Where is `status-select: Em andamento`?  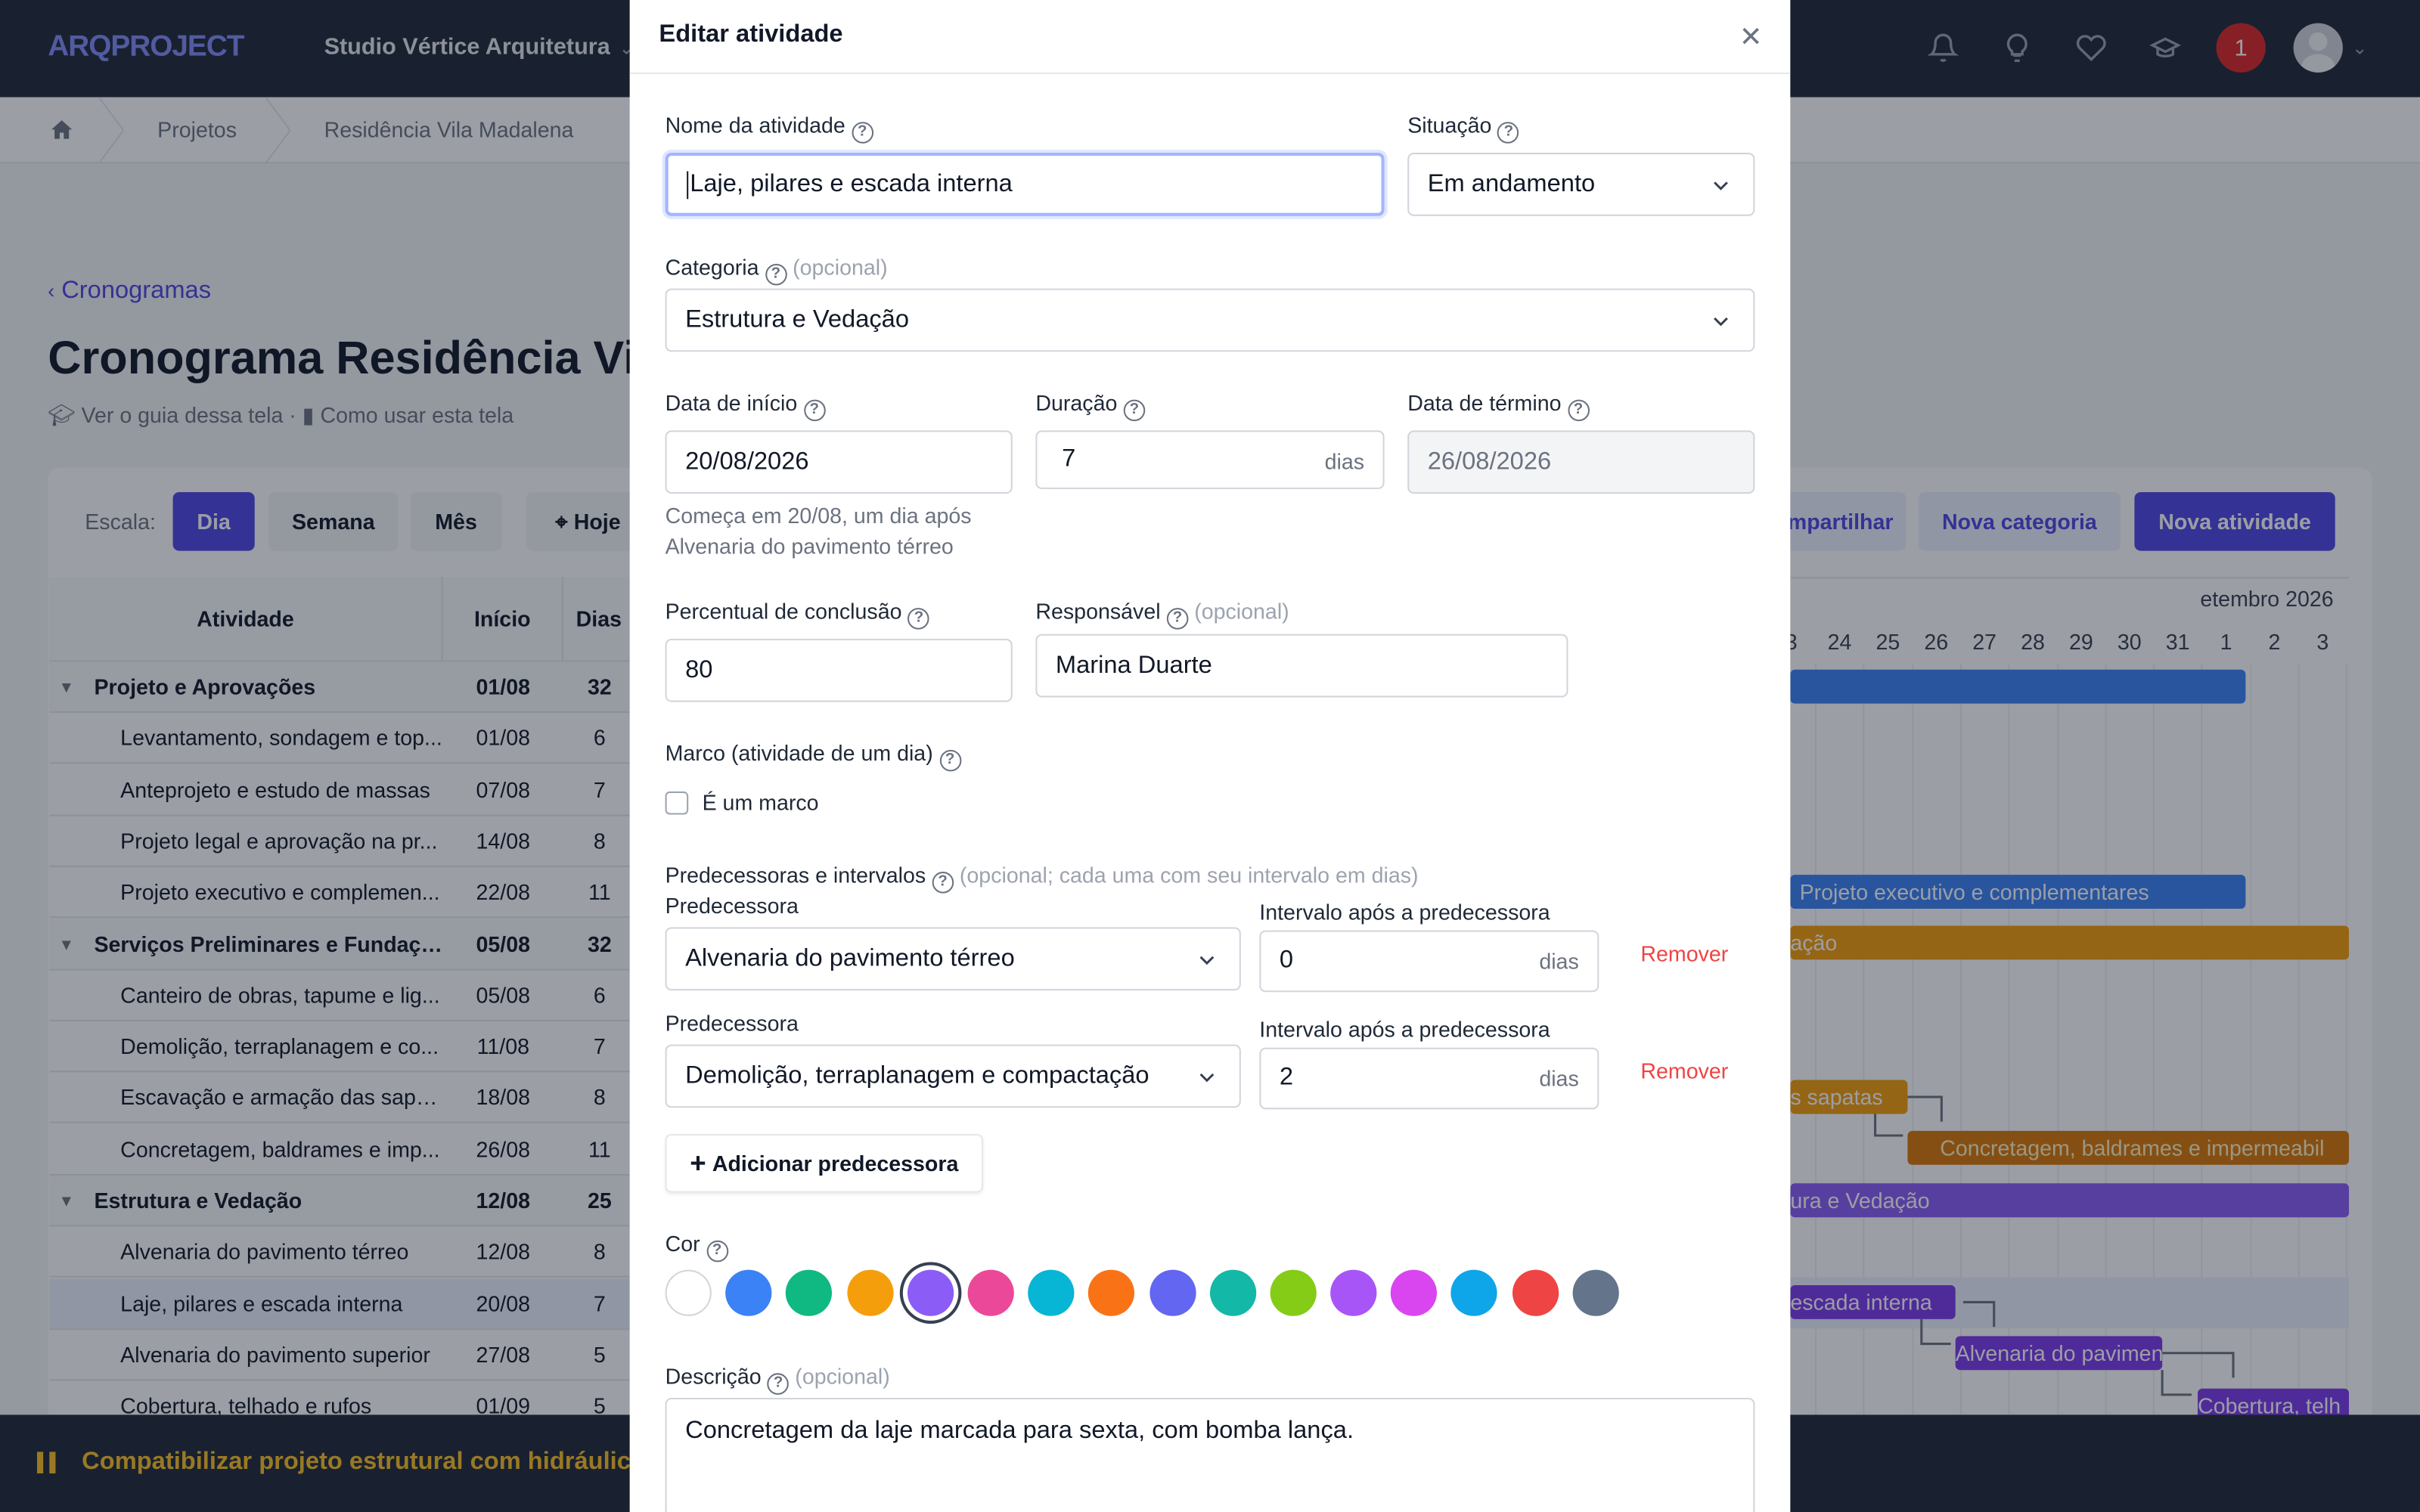
status-select: Em andamento is located at coordinates (1581, 185).